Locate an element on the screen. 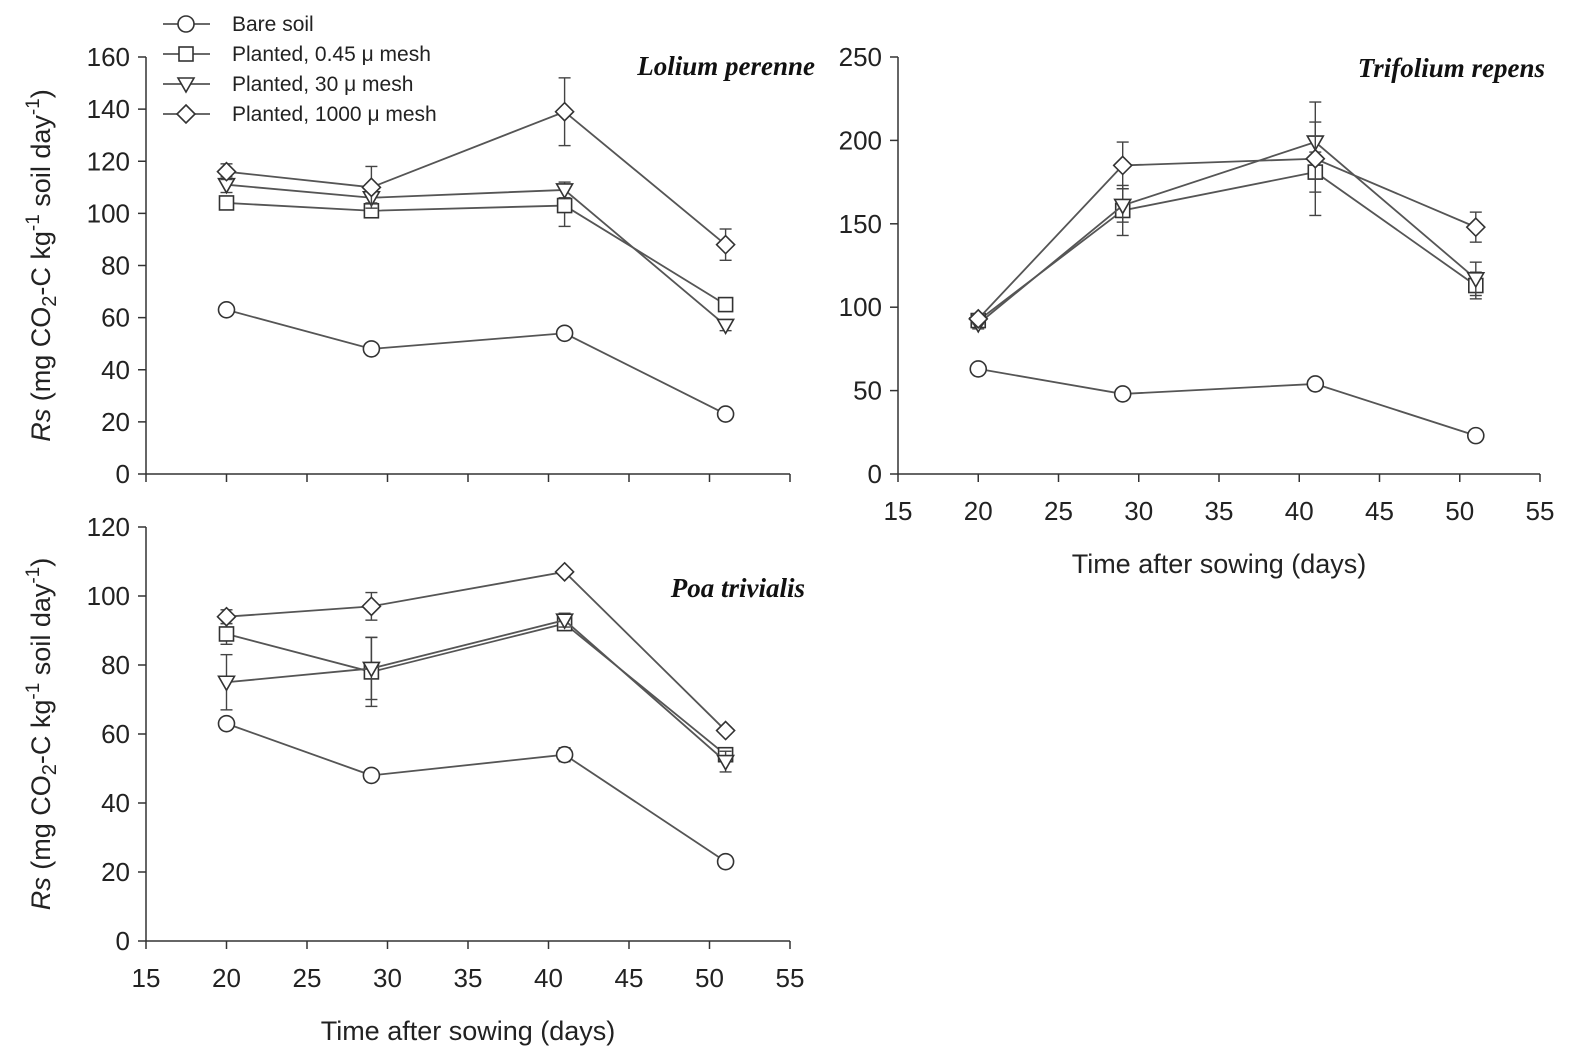  panel-1-planted-30-mesh-line is located at coordinates (1227, 233).